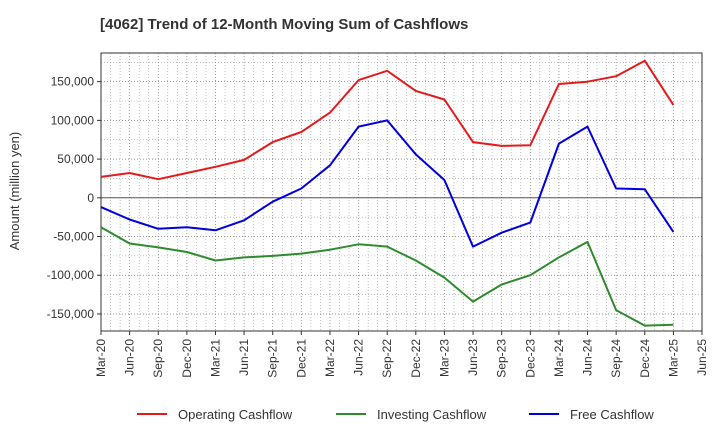 This screenshot has width=720, height=440. Describe the element at coordinates (75, 159) in the screenshot. I see `y-tick-label: 50,000` at that location.